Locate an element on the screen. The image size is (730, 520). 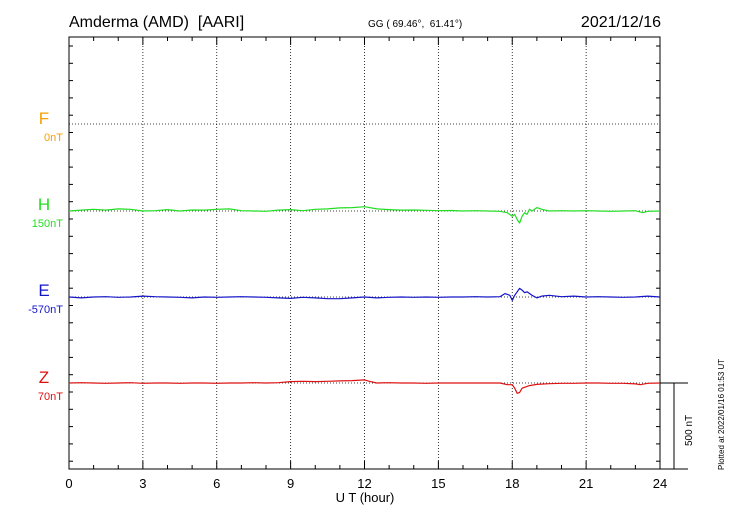
series-line-h is located at coordinates (364, 215).